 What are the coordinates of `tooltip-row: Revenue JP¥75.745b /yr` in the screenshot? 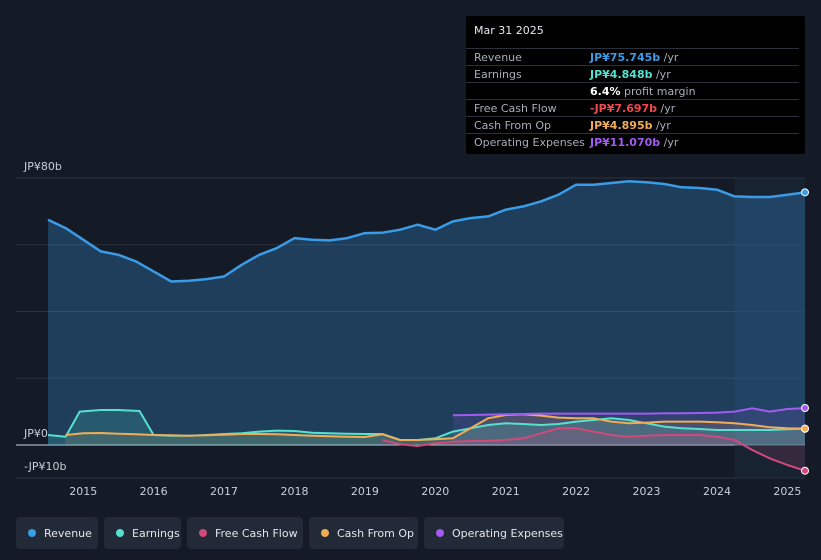 It's located at (632, 57).